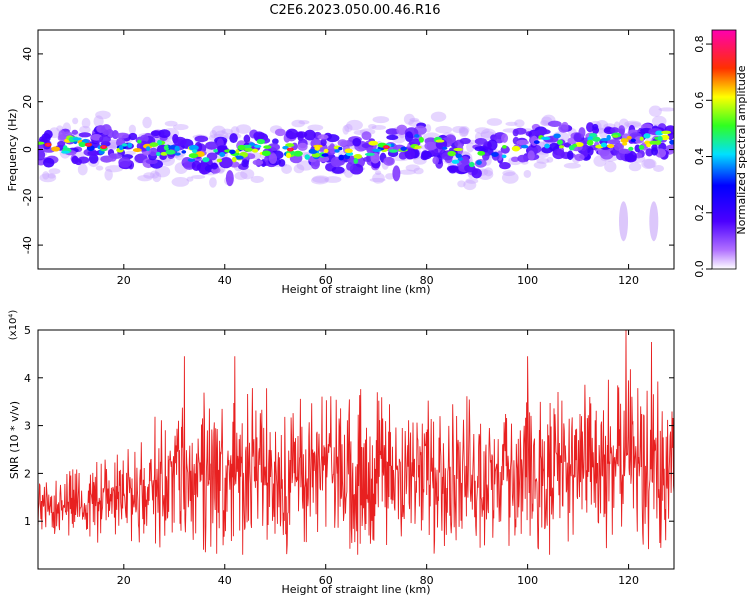  I want to click on heatmap-isolated-feature, so click(654, 221).